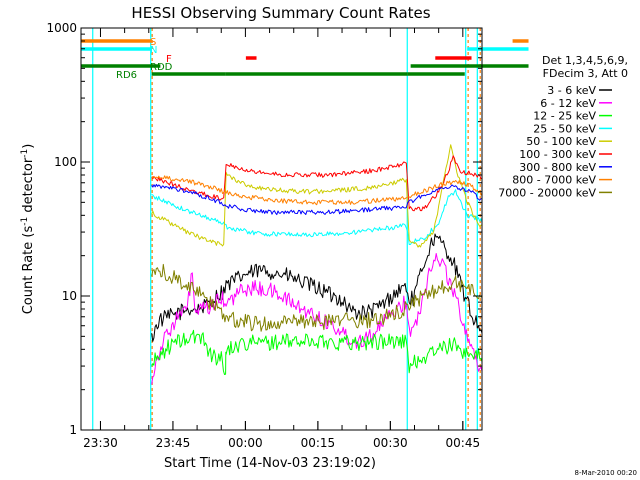  What do you see at coordinates (571, 90) in the screenshot?
I see `legend-label-0: 3 - 6 keV` at bounding box center [571, 90].